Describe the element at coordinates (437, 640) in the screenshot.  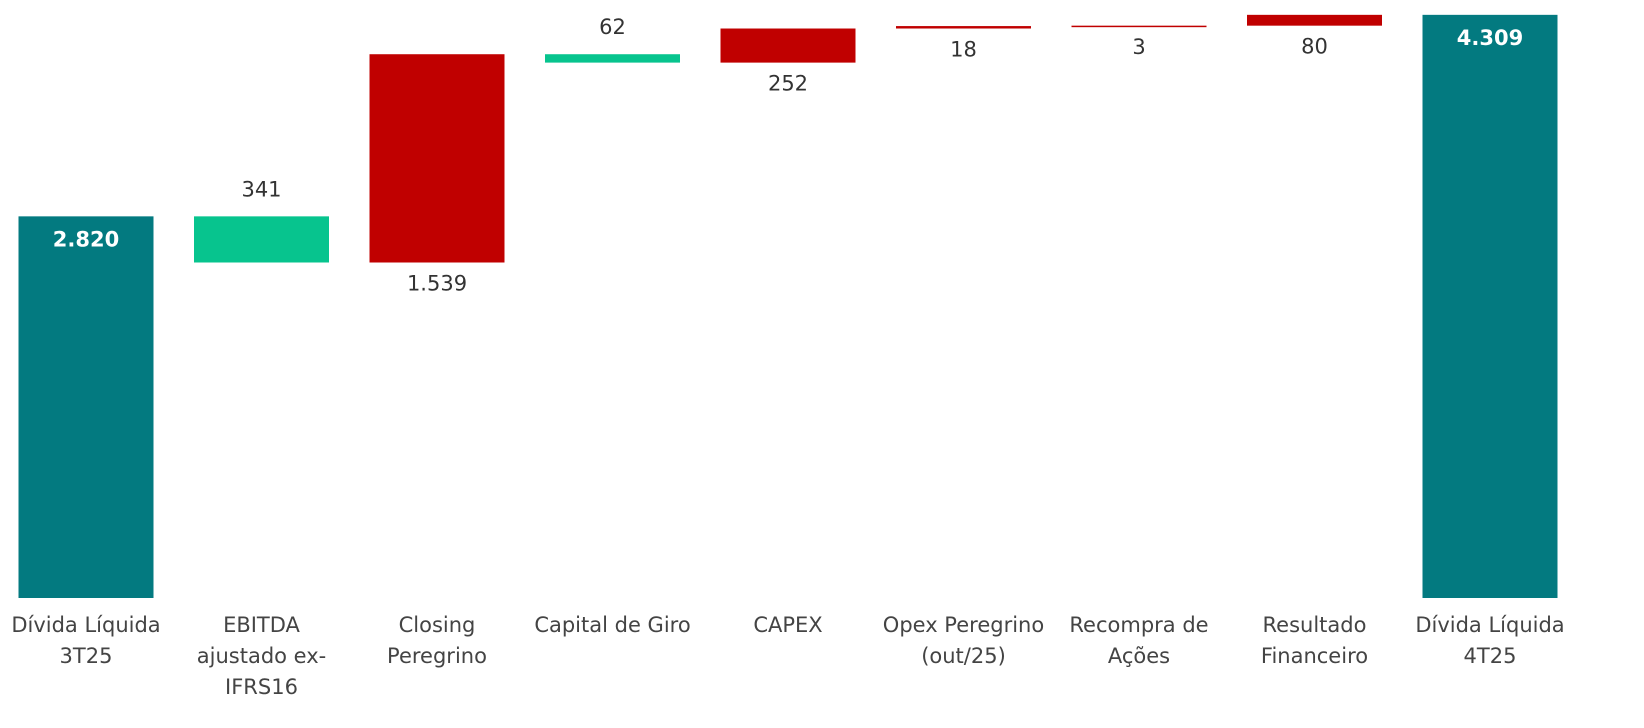
I see `x-tick-label: Closing Peregrino` at that location.